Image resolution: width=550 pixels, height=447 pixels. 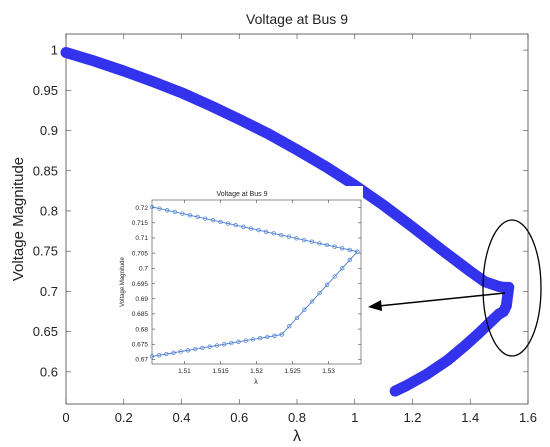 I want to click on main-x-tick-label: 0.4, so click(x=181, y=417).